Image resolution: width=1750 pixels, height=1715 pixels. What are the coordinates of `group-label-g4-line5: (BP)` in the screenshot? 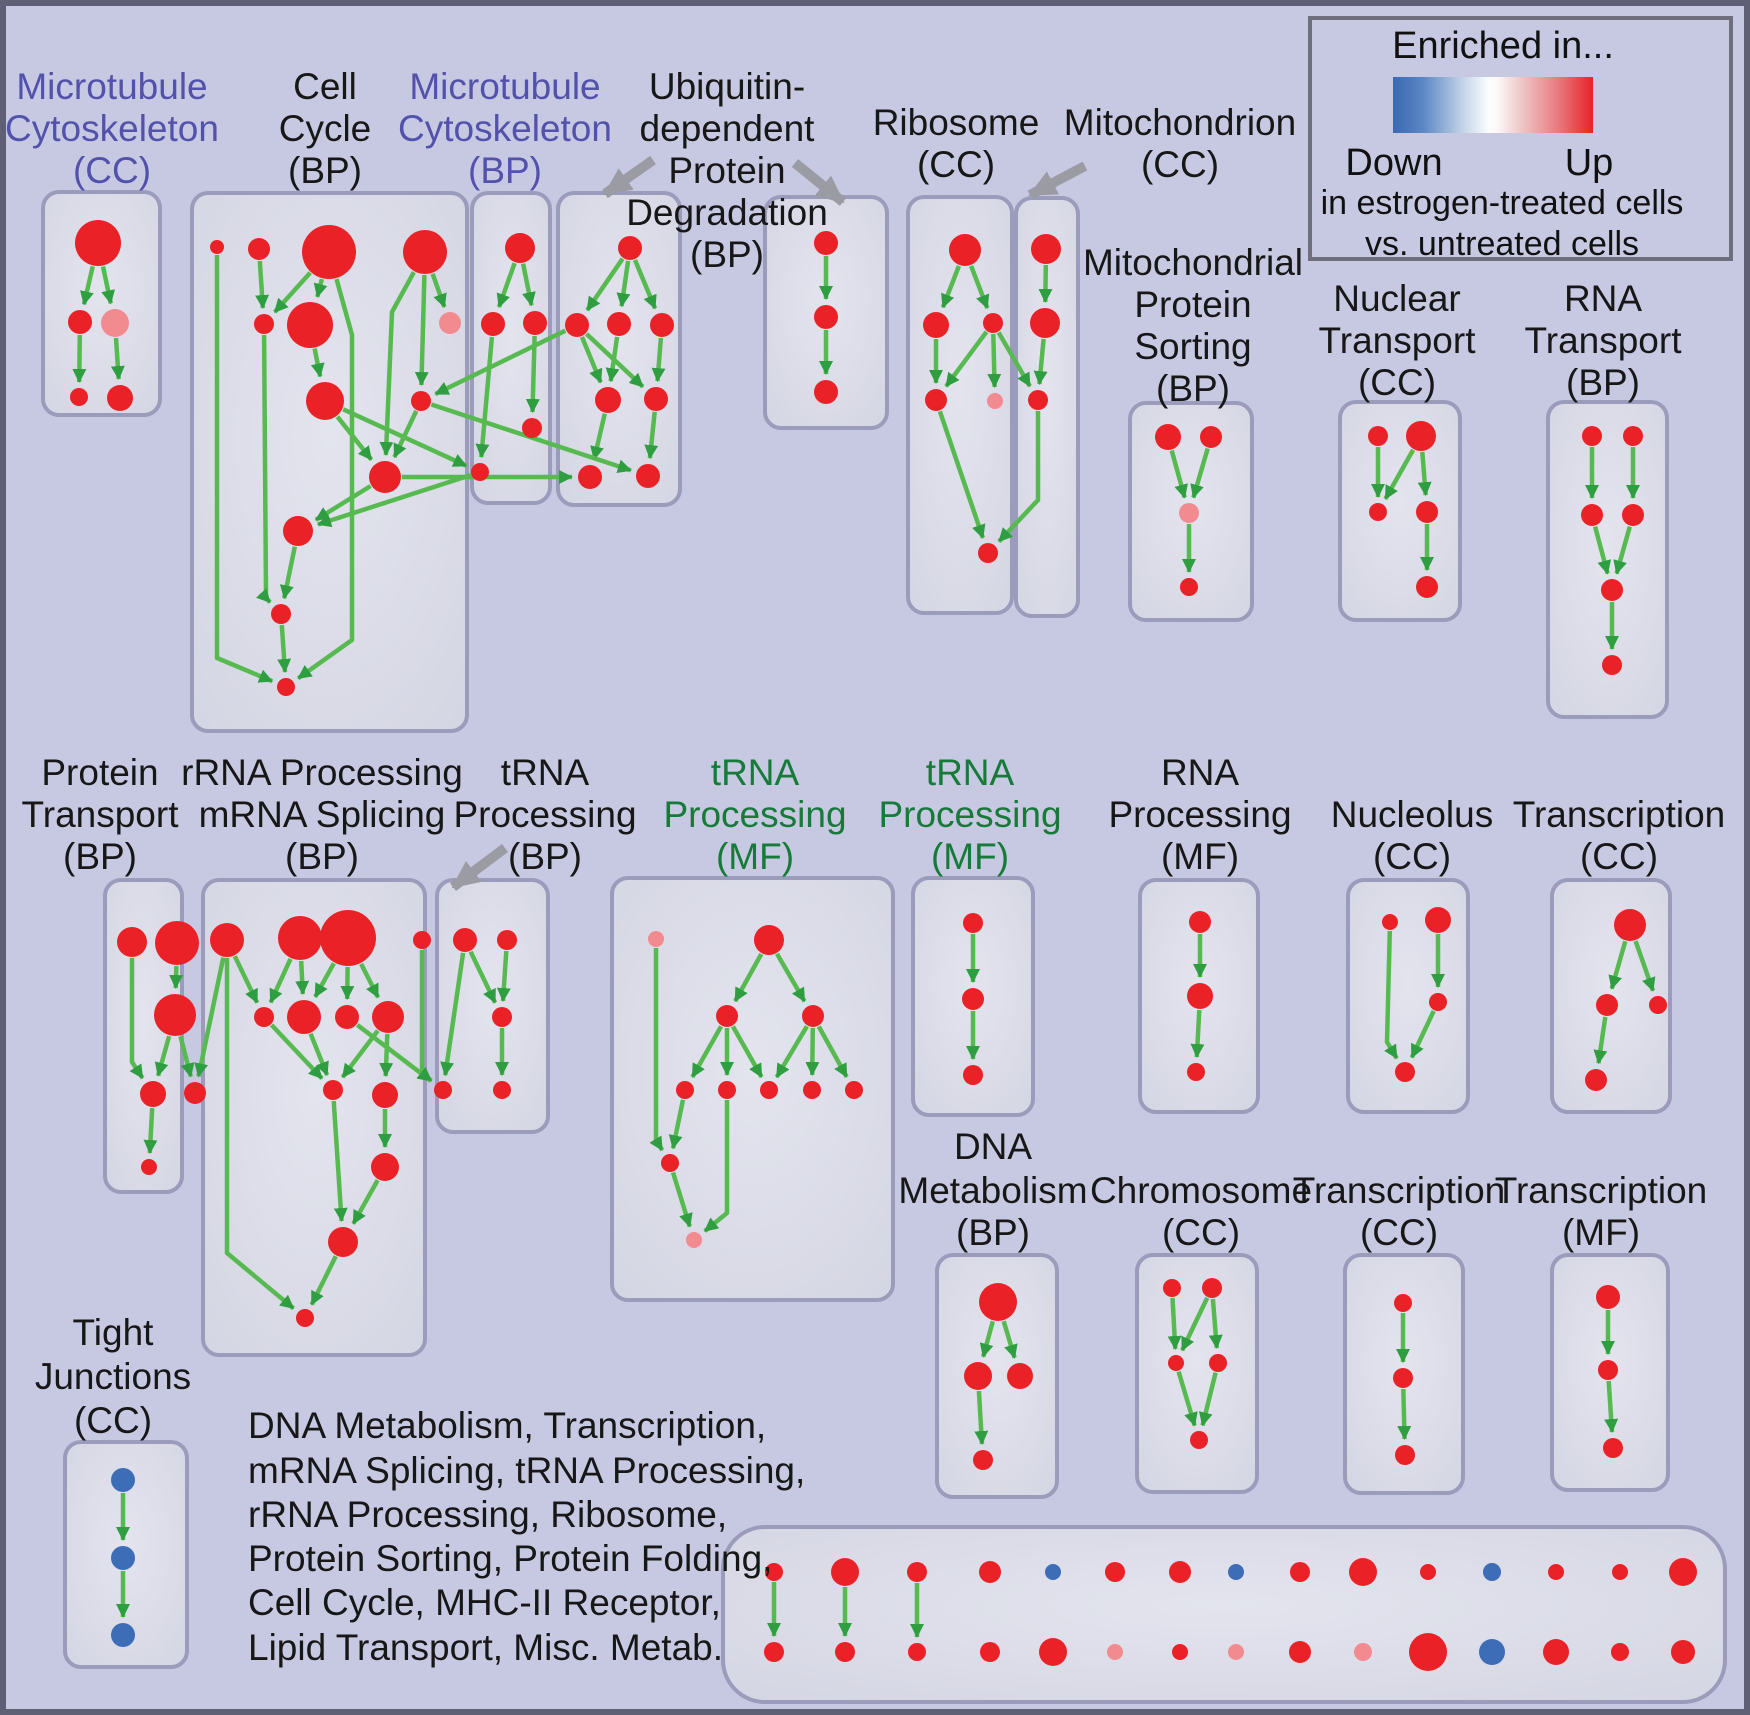 It's located at (727, 254).